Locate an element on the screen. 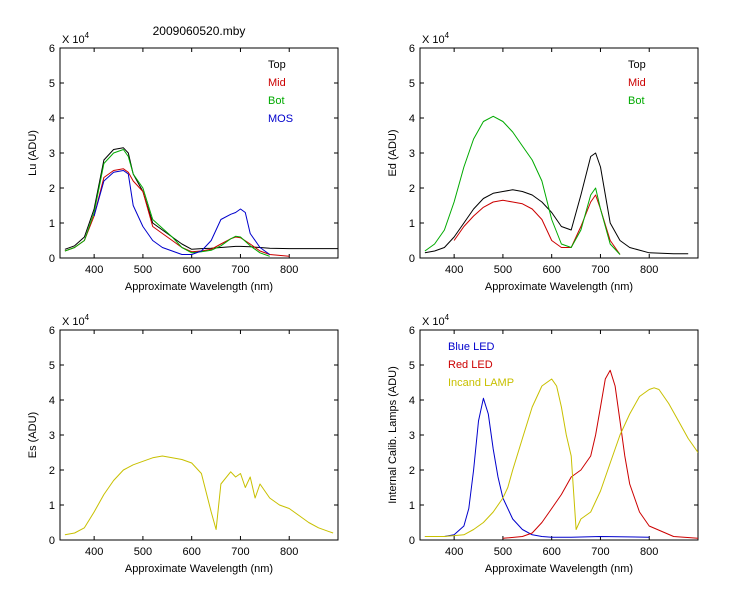  legend-entry-mos: MOS is located at coordinates (280, 119).